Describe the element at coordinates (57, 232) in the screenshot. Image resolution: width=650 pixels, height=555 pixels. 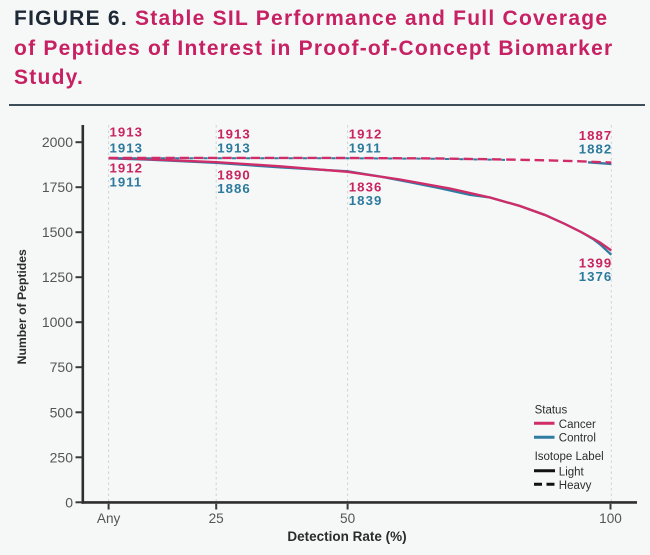
I see `svg-text: 1500` at that location.